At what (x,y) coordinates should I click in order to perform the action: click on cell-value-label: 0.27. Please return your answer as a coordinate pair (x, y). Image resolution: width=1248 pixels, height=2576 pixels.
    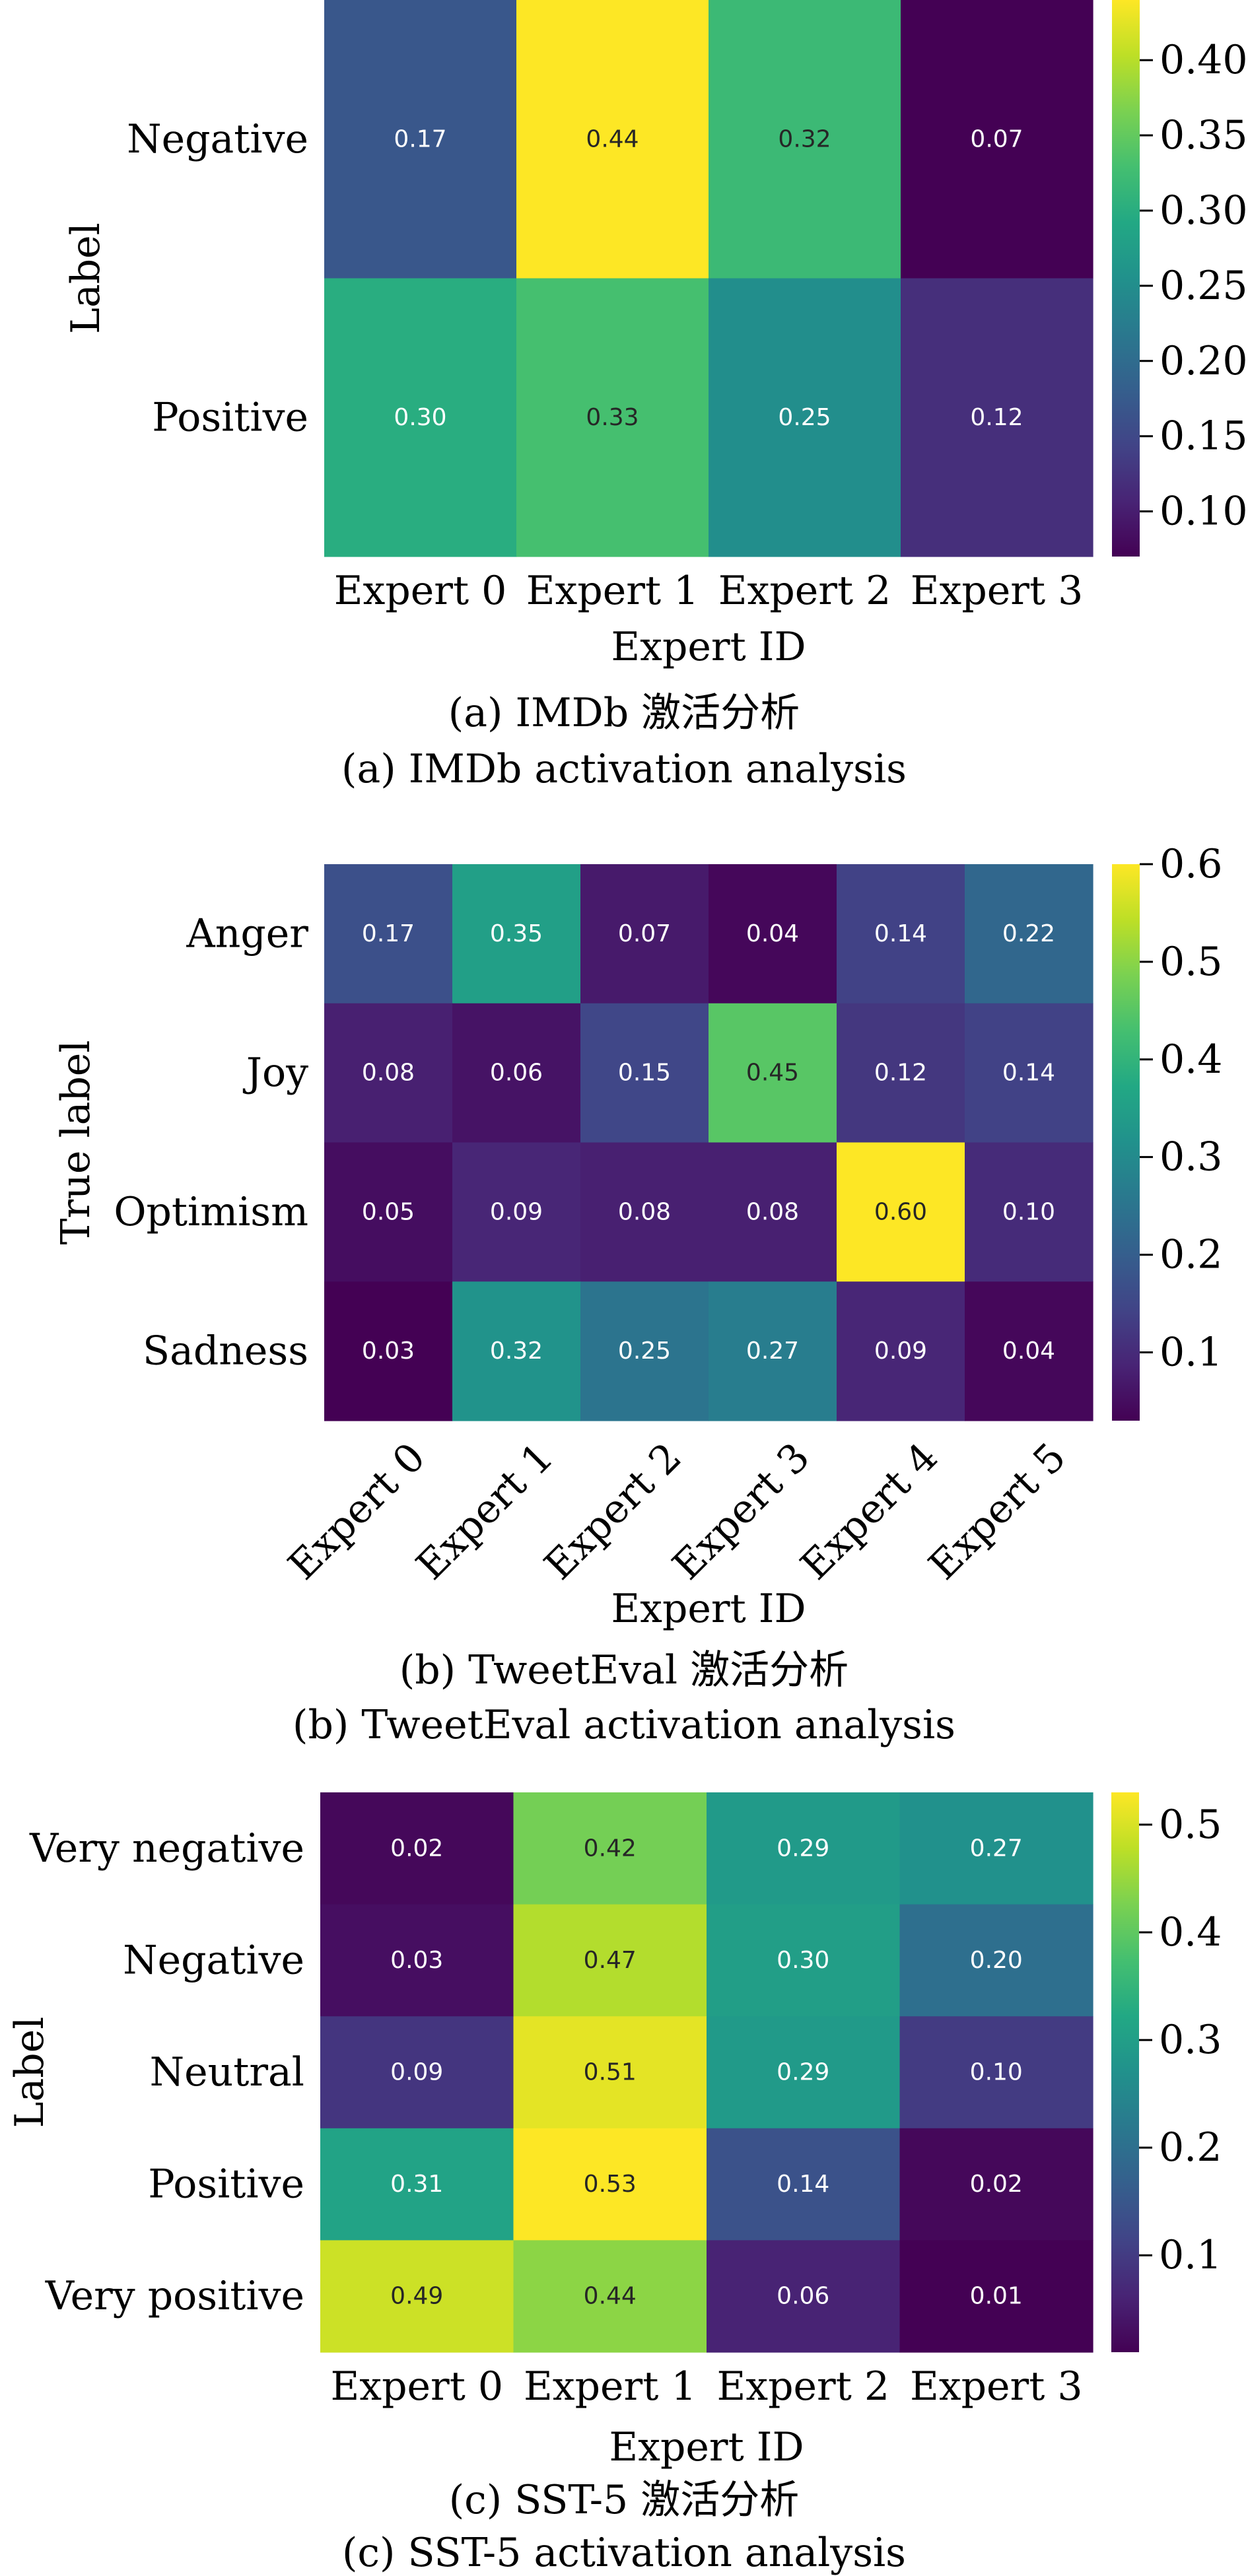
    Looking at the image, I should click on (772, 1352).